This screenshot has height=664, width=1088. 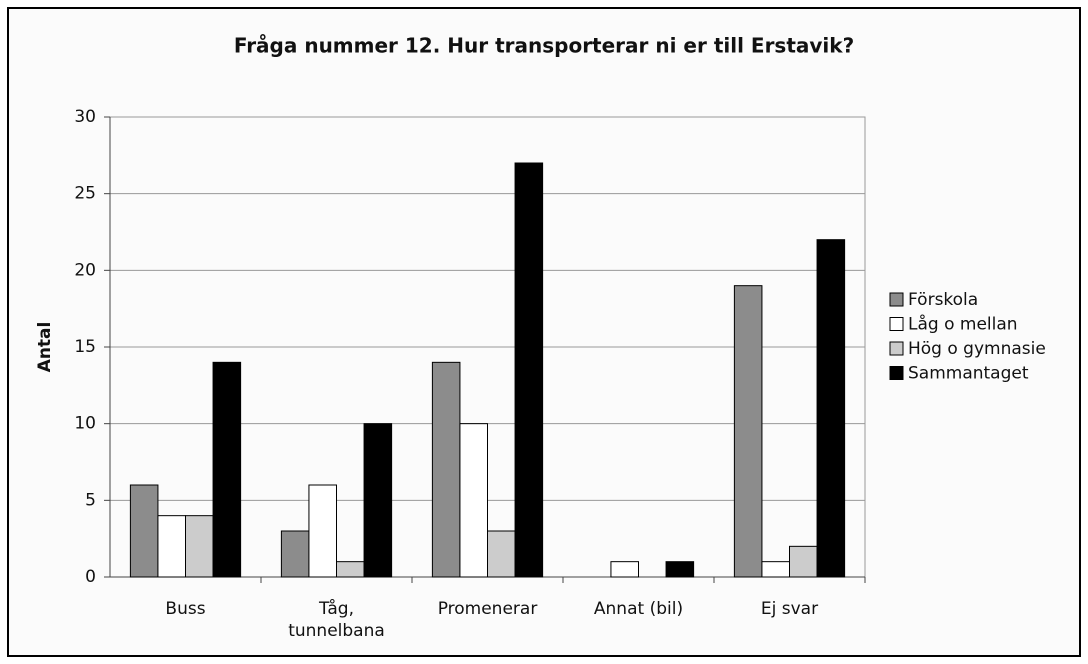 I want to click on y-axis-label: Antal, so click(x=45, y=347).